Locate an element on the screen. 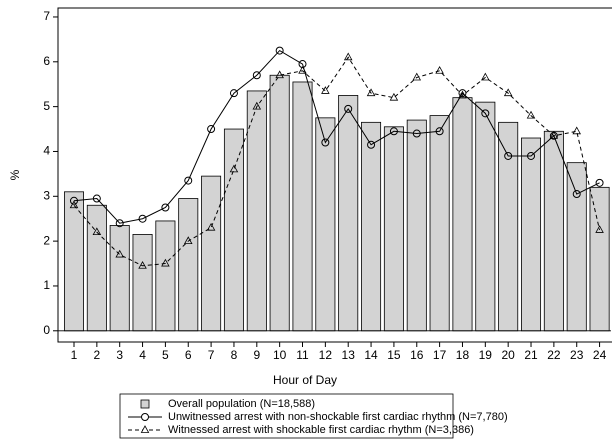  x-tick-label: 11 is located at coordinates (302, 355).